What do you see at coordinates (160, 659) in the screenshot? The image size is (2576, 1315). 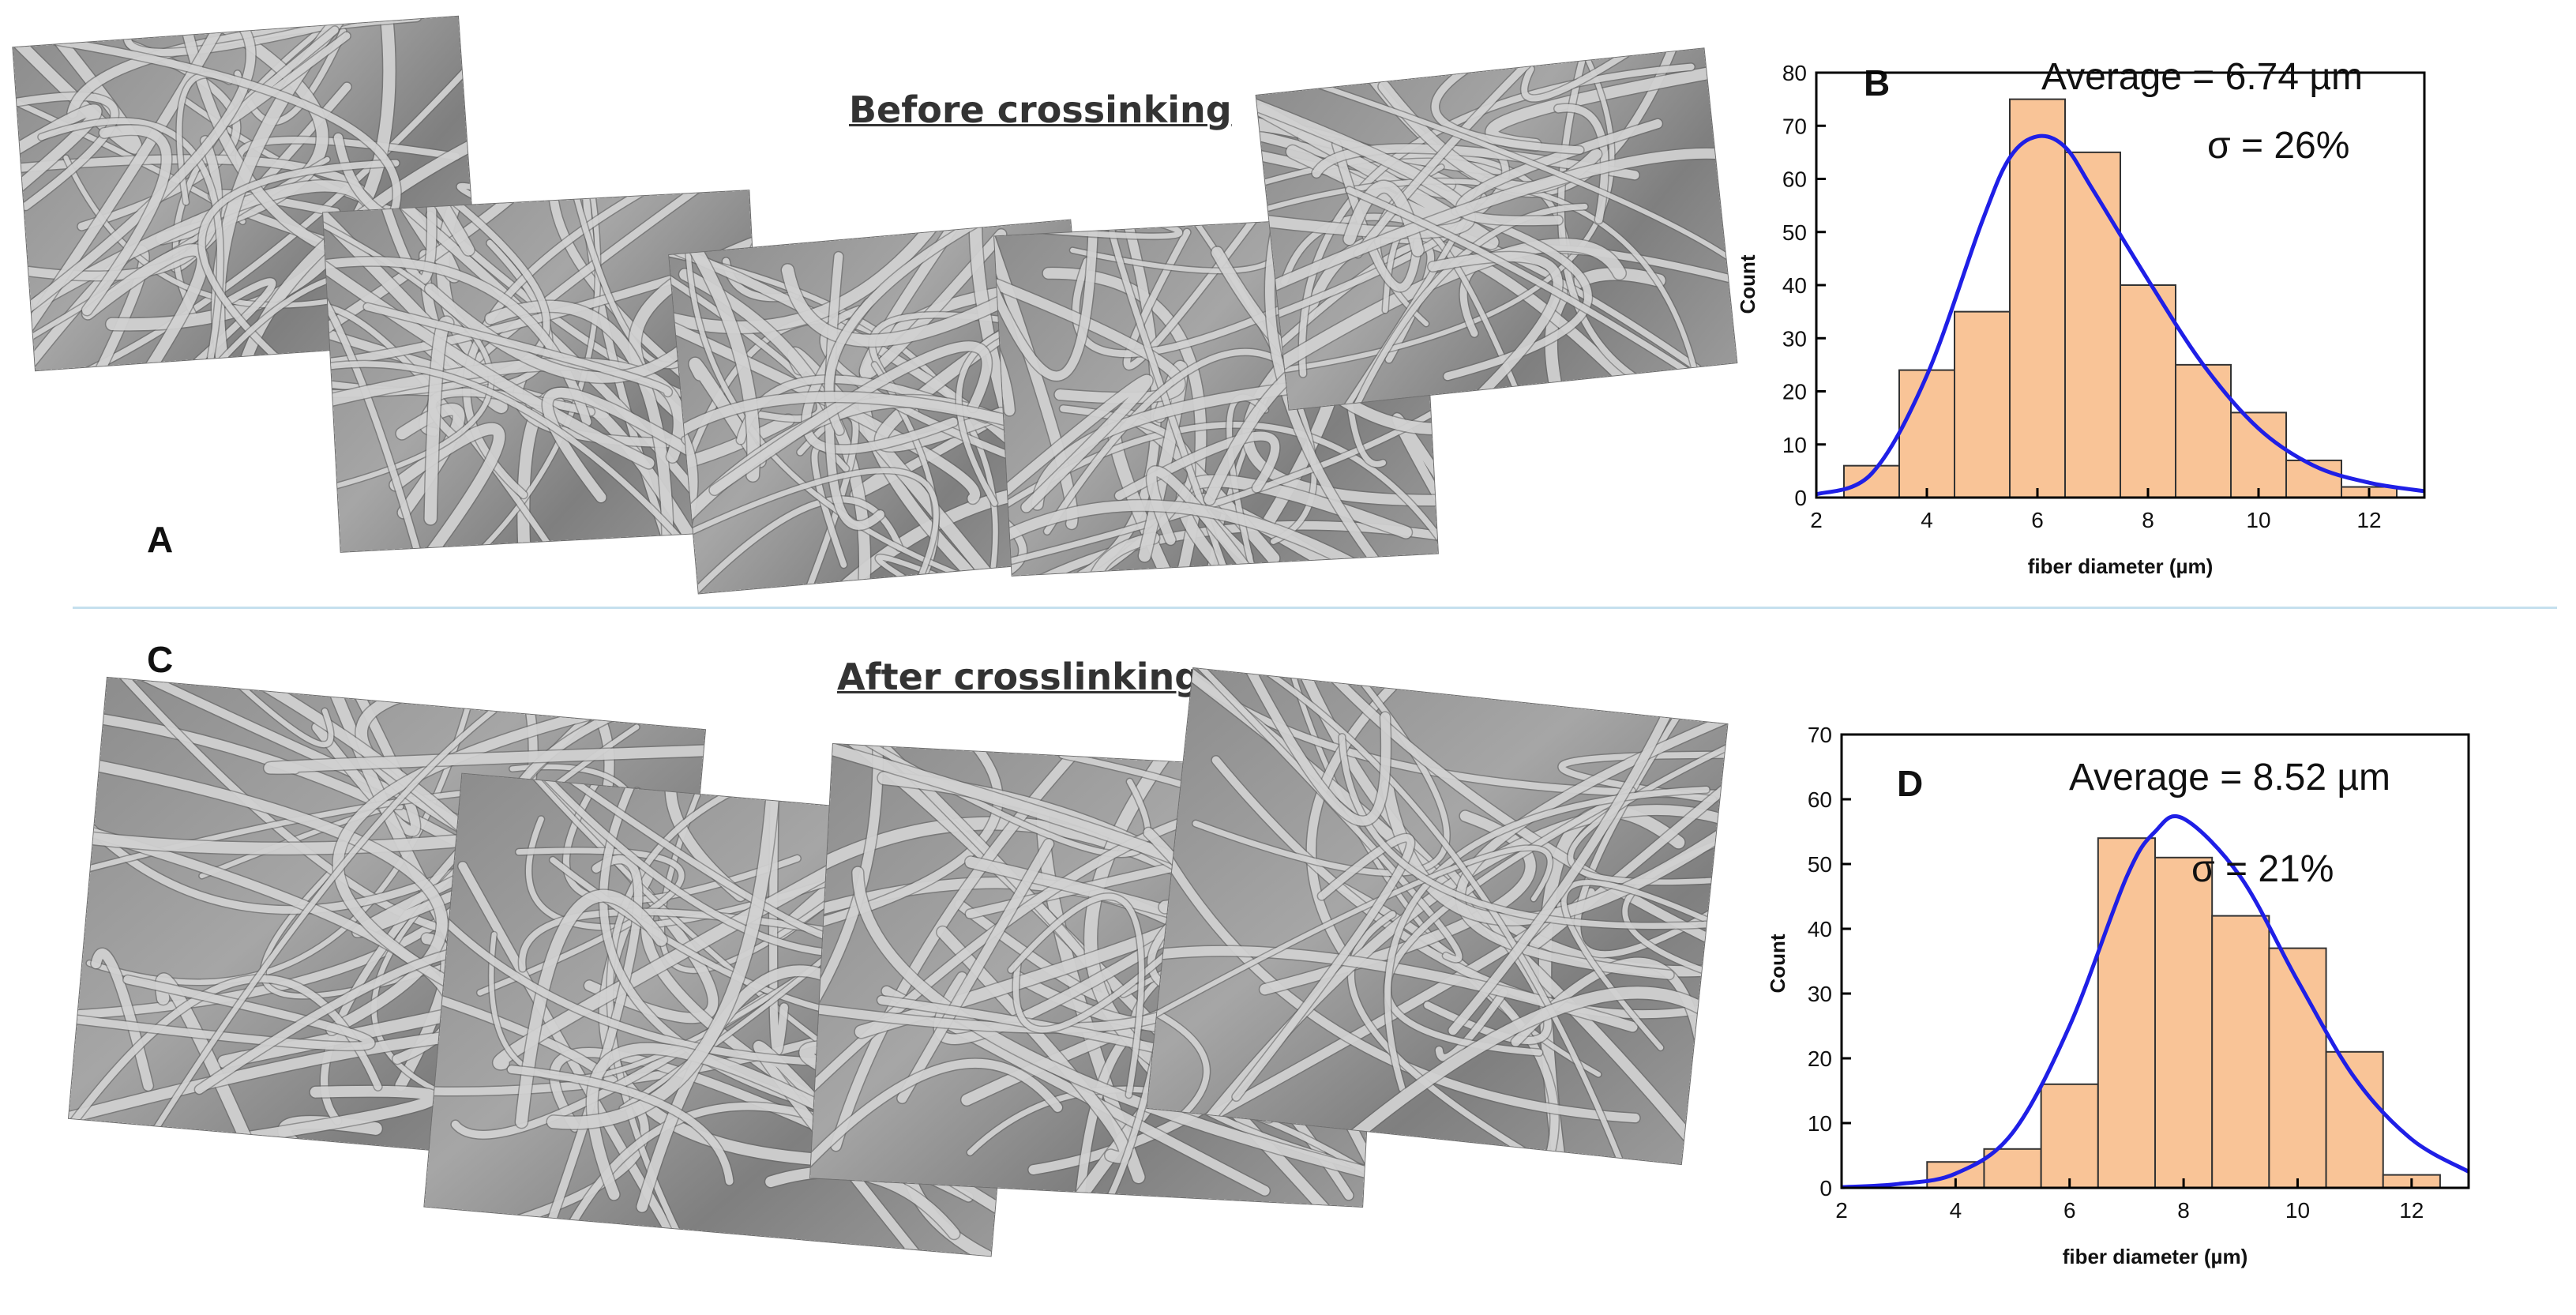 I see `panel-label-c: C` at bounding box center [160, 659].